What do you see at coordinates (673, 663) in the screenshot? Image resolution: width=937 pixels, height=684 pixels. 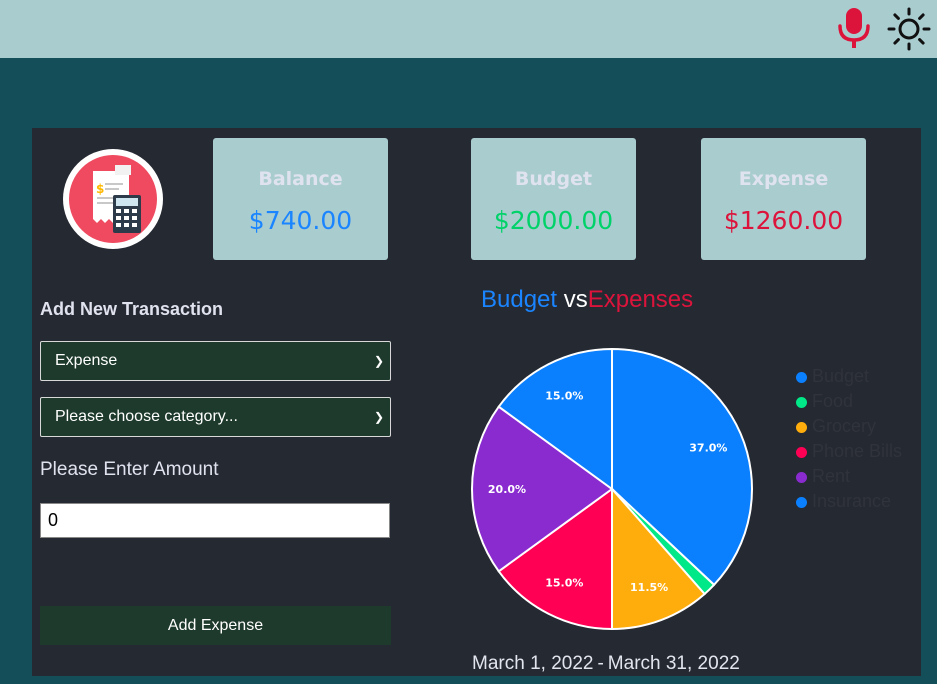 I see `date-end: March 31, 2022` at bounding box center [673, 663].